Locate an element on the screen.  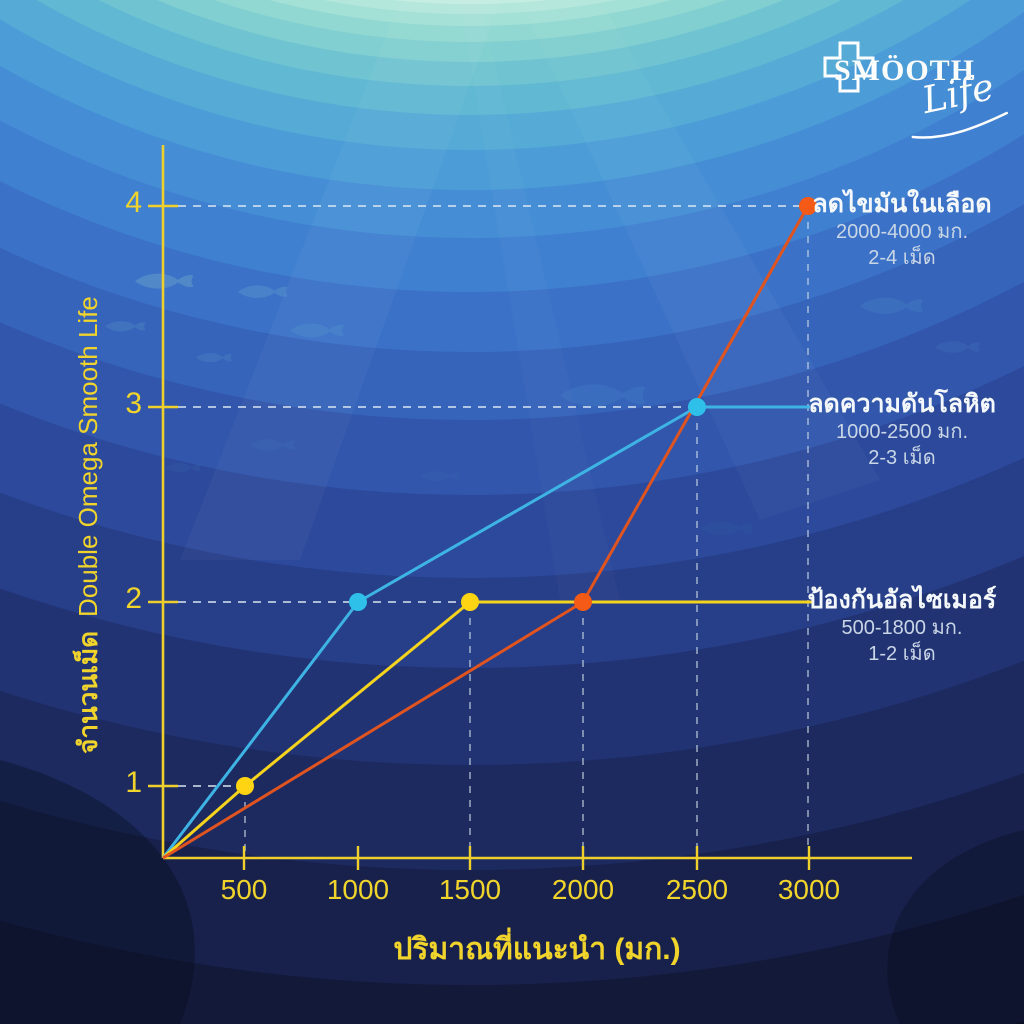
annotation-alzheimer: ป้องกันอัลไซเมอร์ 500-1800 มก. 1-2 เม็ด is located at coordinates (902, 627).